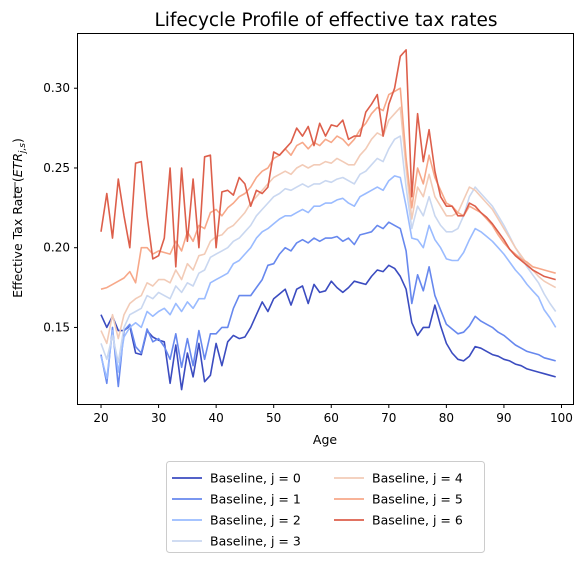  Describe the element at coordinates (325, 439) in the screenshot. I see `x-axis-label: Age` at that location.